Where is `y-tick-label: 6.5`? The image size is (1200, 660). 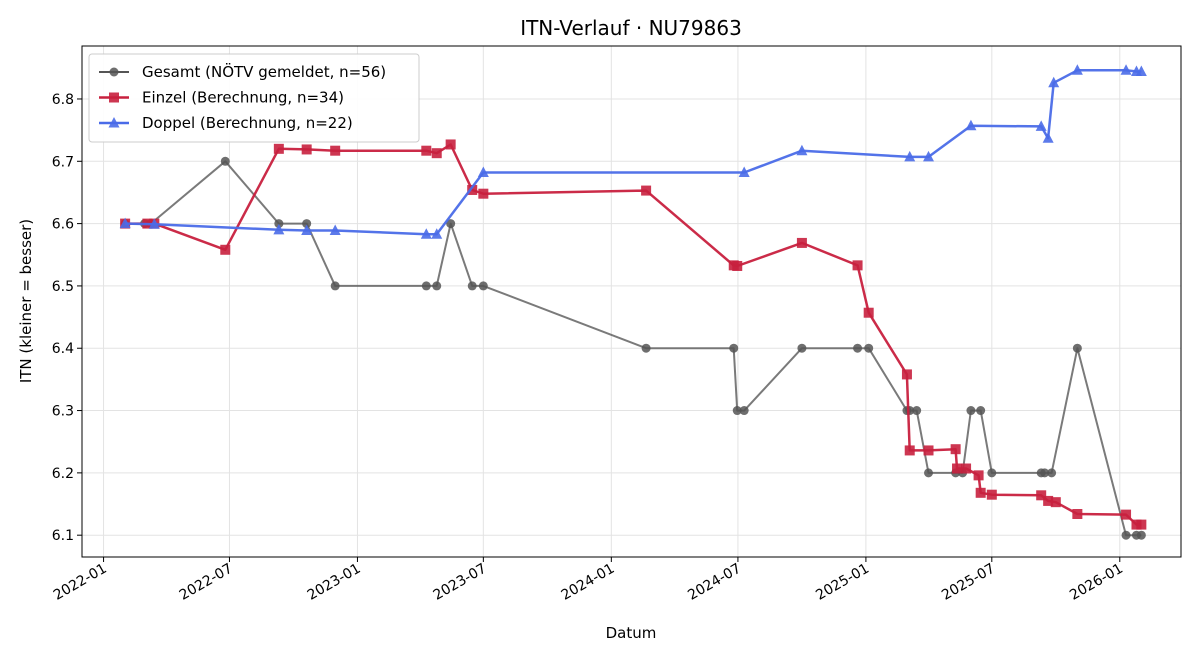
y-tick-label: 6.5 is located at coordinates (63, 287).